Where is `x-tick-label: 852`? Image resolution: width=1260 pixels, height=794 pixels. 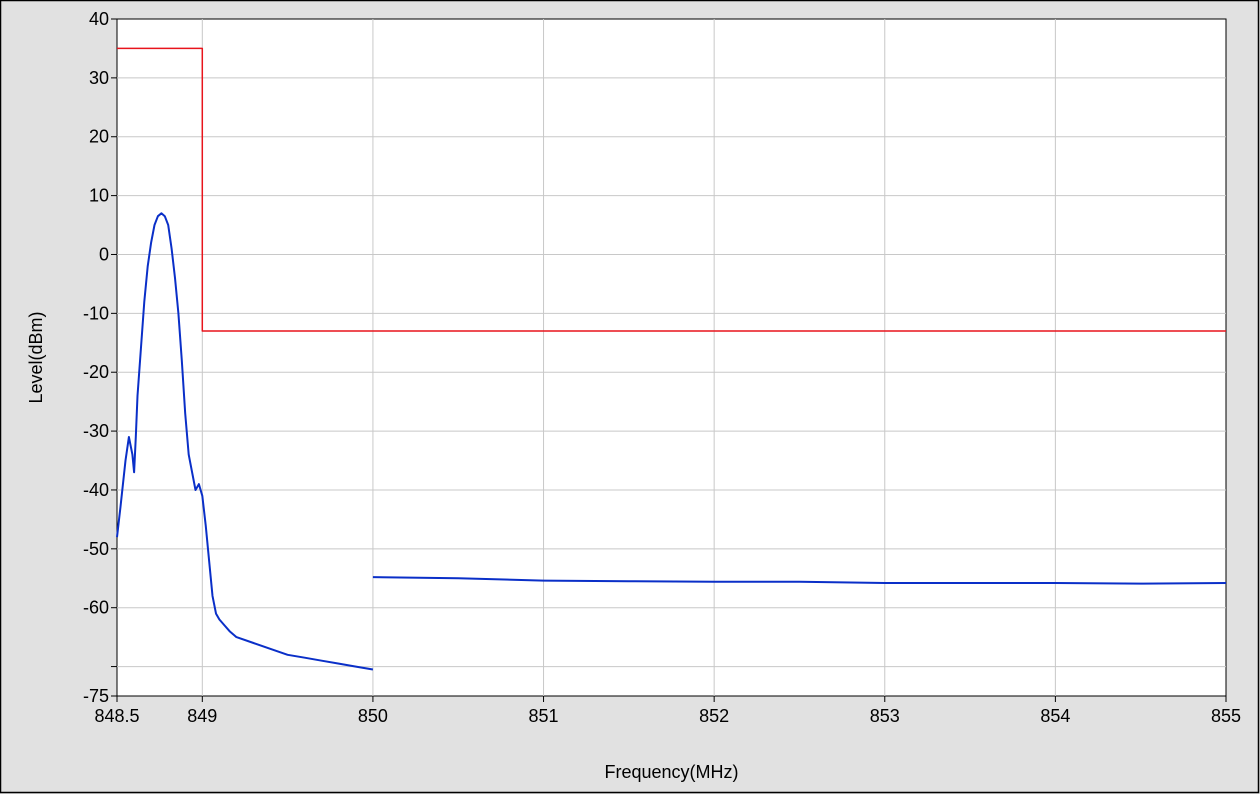 x-tick-label: 852 is located at coordinates (714, 716).